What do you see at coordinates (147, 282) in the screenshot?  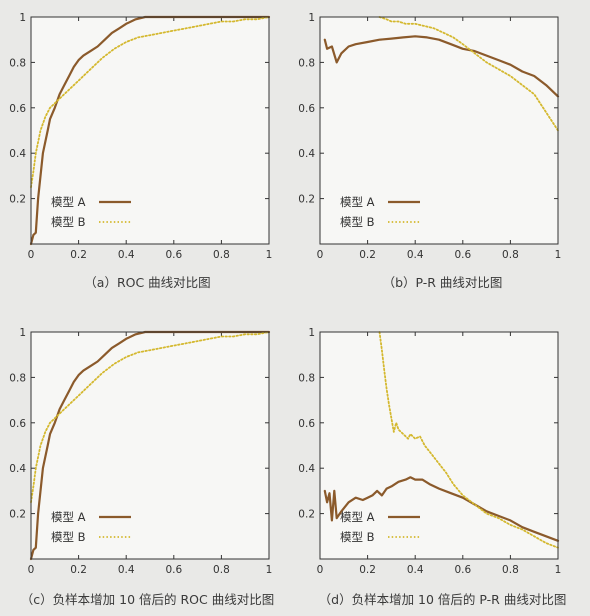 I see `caption-a: （a）ROC 曲线对比图` at bounding box center [147, 282].